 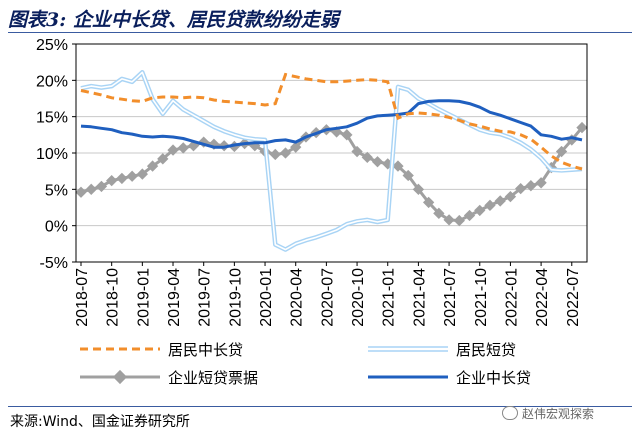 What do you see at coordinates (54, 263) in the screenshot?
I see `y-tick-label: -5%` at bounding box center [54, 263].